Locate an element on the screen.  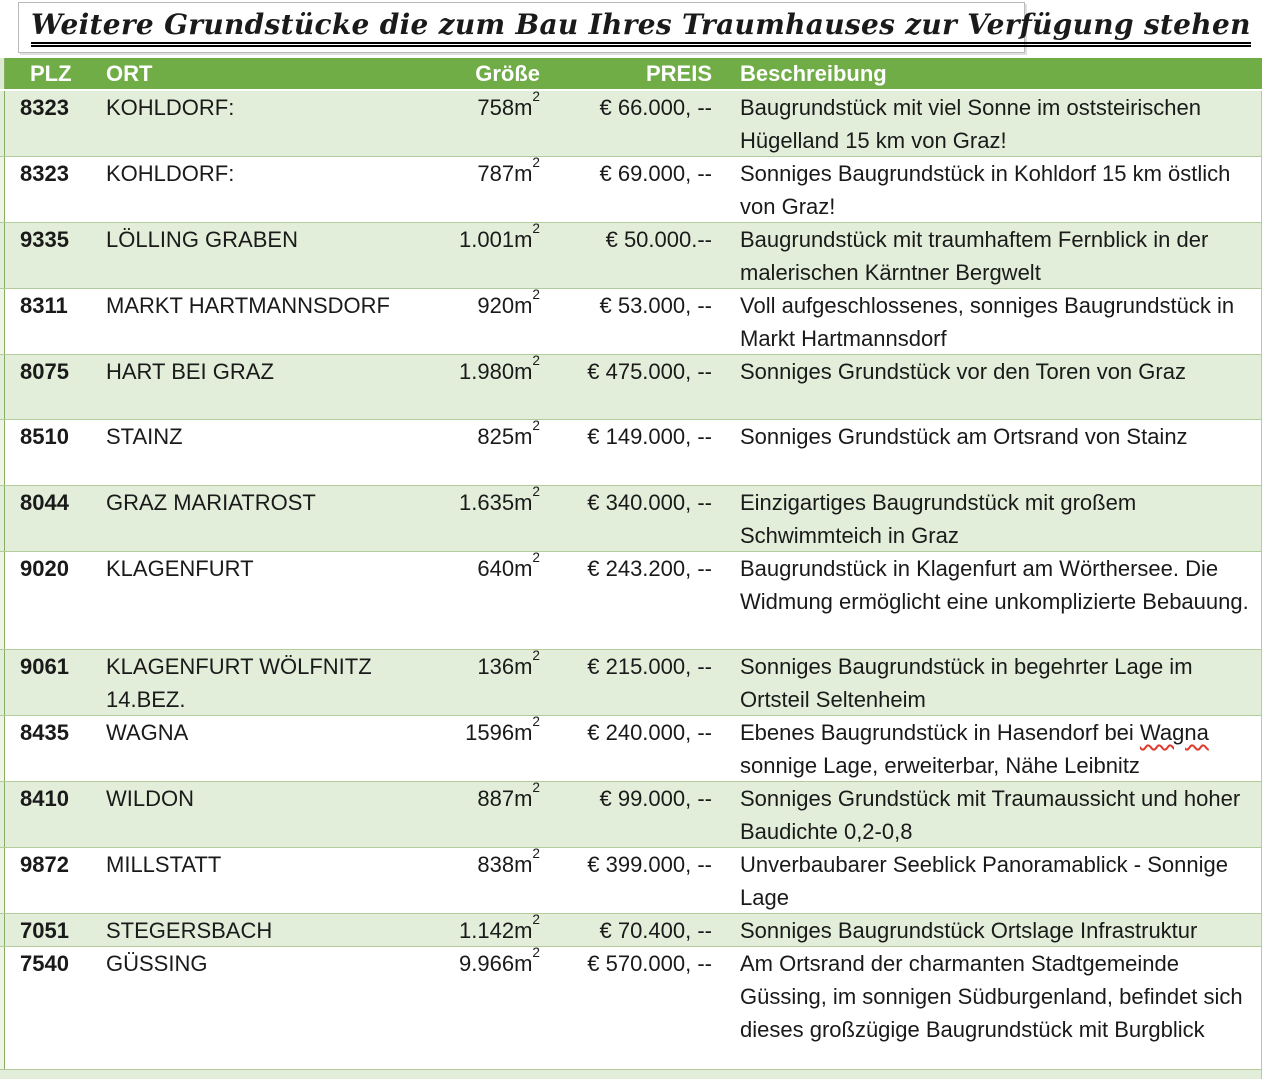
ort-cell: WILDON is located at coordinates (150, 798).